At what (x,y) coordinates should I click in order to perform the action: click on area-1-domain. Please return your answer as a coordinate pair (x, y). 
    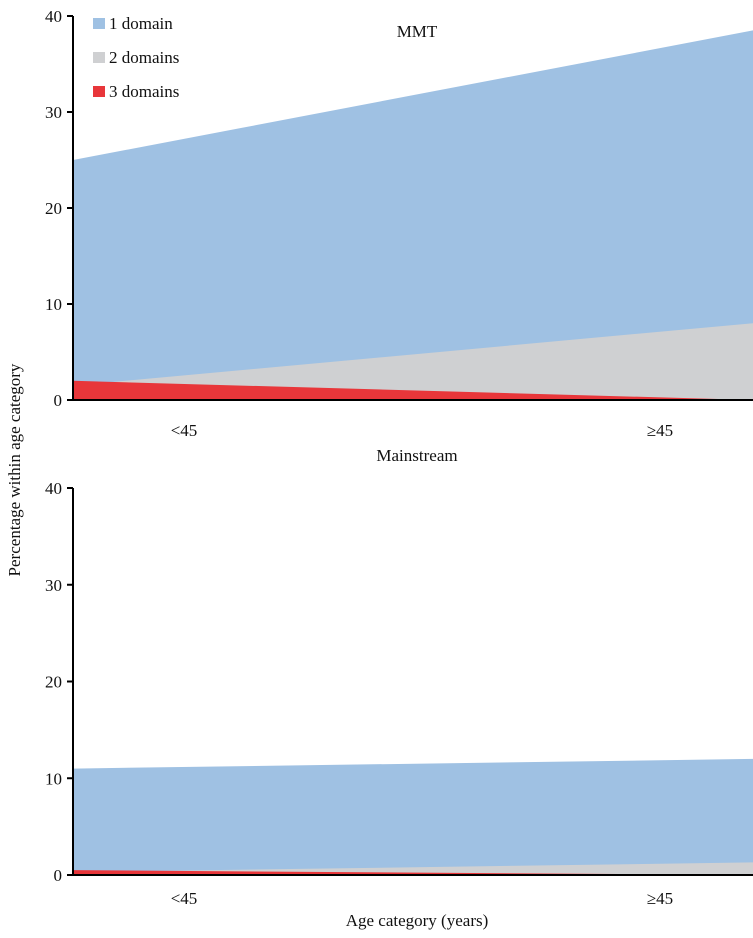
    Looking at the image, I should click on (413, 816).